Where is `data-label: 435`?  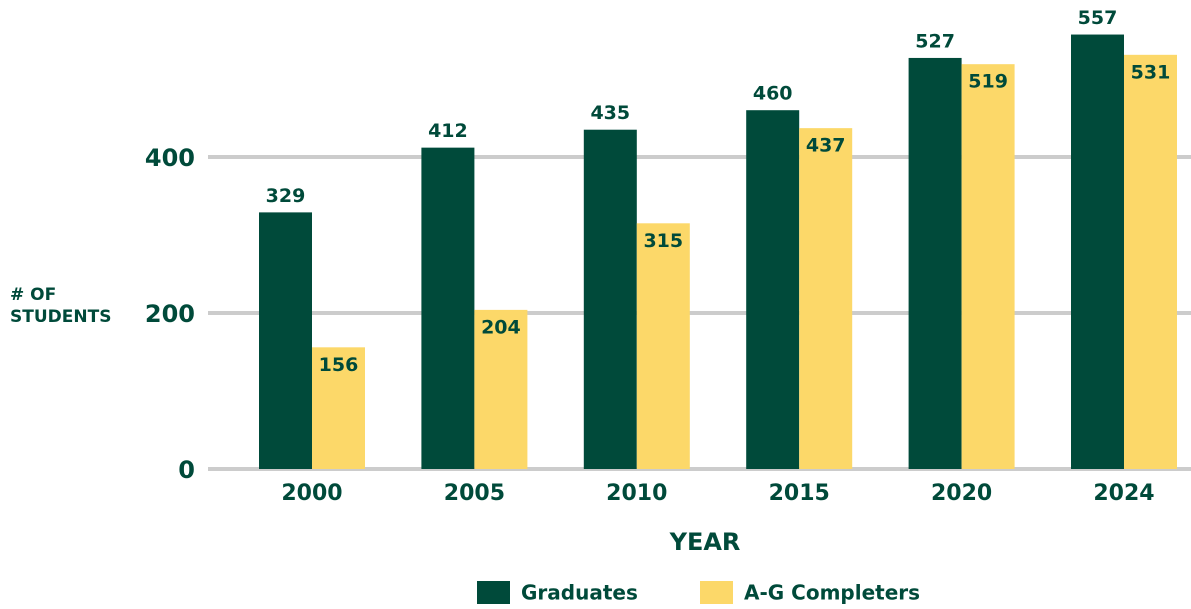
data-label: 435 is located at coordinates (610, 113).